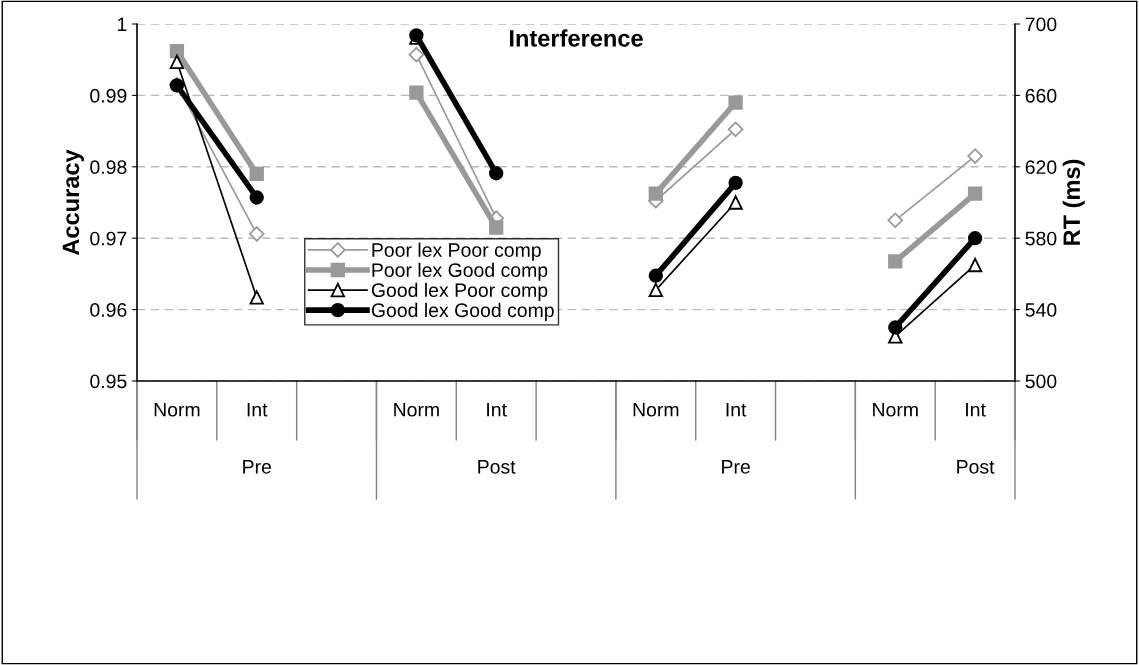 Image resolution: width=1139 pixels, height=665 pixels. Describe the element at coordinates (108, 95) in the screenshot. I see `y-tick-label: 0.99` at that location.